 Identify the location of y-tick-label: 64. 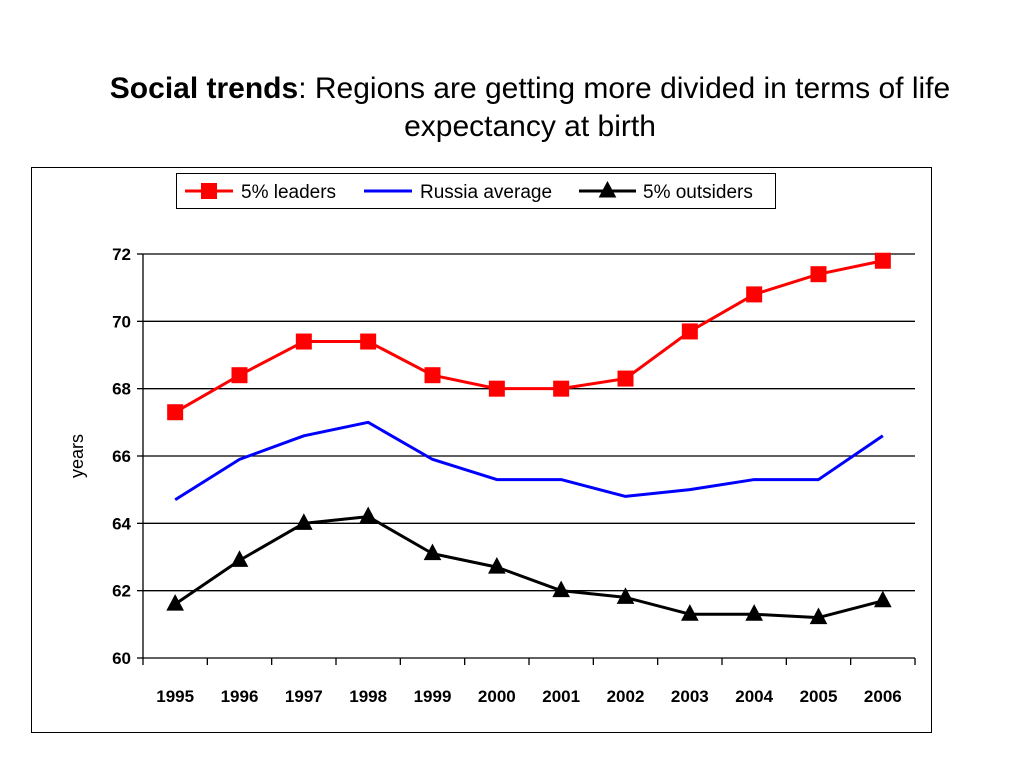
(121, 523).